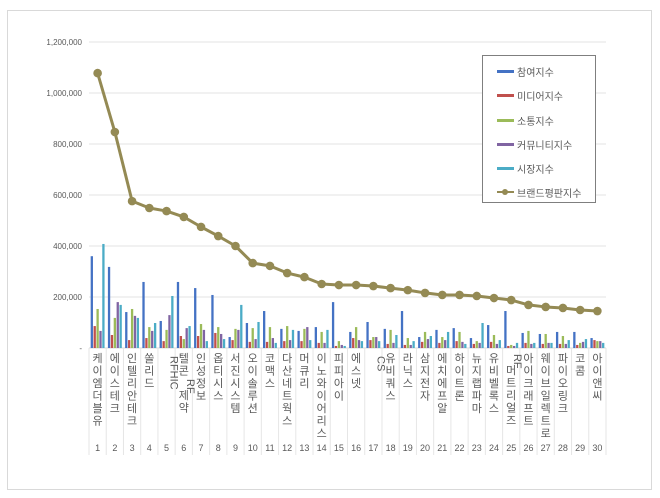 The image size is (660, 498). I want to click on svg-text: 머, so click(511, 370).